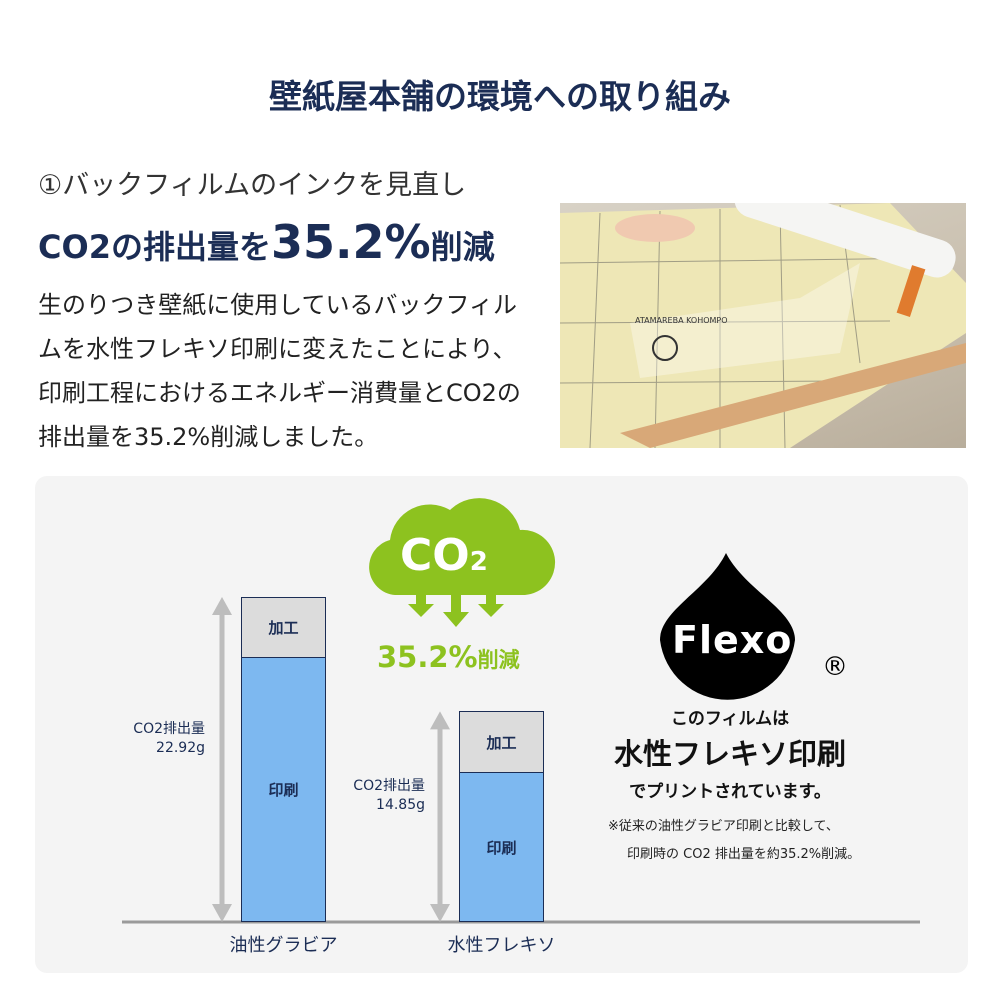 This screenshot has height=1000, width=1000. Describe the element at coordinates (154, 247) in the screenshot. I see `headline-prefix: CO2の排出量を` at that location.